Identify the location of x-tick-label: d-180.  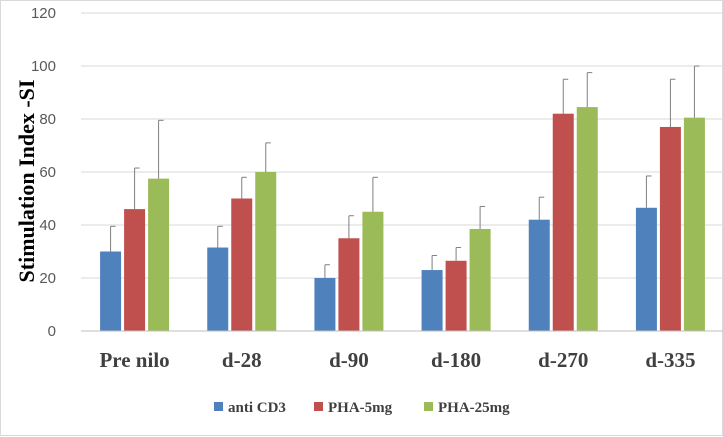
(456, 360).